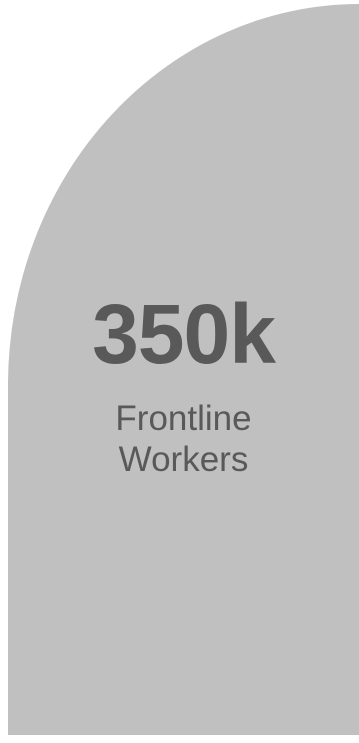  What do you see at coordinates (183, 418) in the screenshot?
I see `stat-label-line-1: Frontline` at bounding box center [183, 418].